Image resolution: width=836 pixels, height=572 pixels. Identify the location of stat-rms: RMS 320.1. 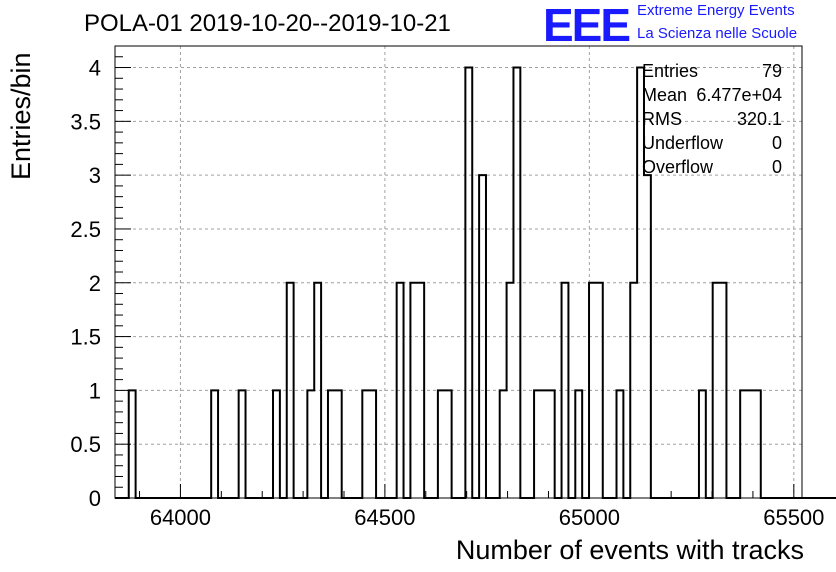
(712, 120).